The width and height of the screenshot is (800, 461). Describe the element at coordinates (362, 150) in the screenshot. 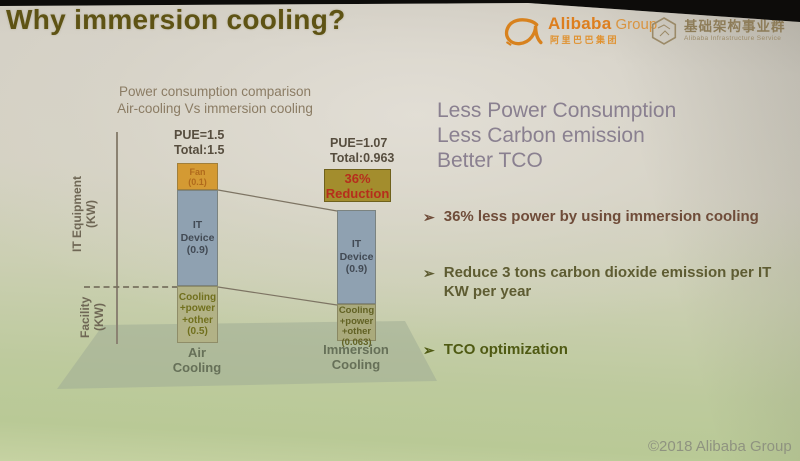

I see `pue-label-immersion: PUE=1.07 Total:0.963` at that location.